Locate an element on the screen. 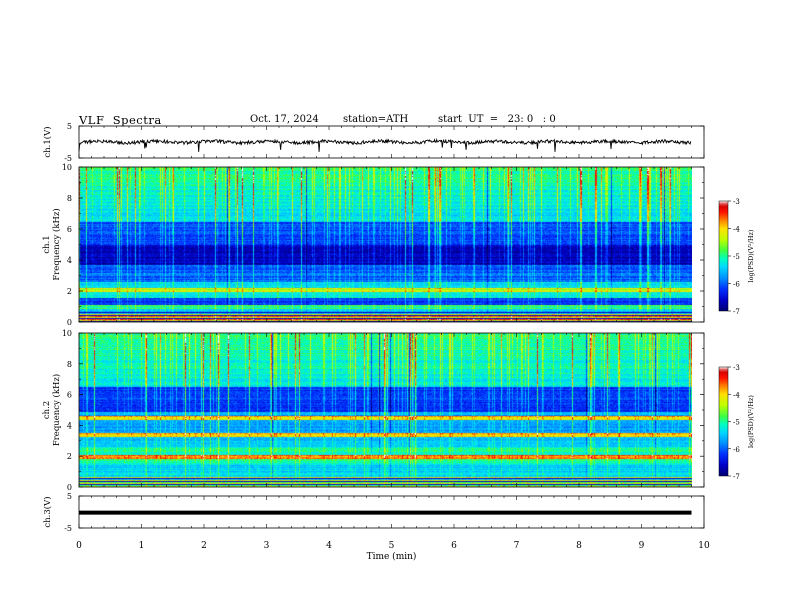 This screenshot has height=612, width=792. x-tick-label: 5 is located at coordinates (392, 546).